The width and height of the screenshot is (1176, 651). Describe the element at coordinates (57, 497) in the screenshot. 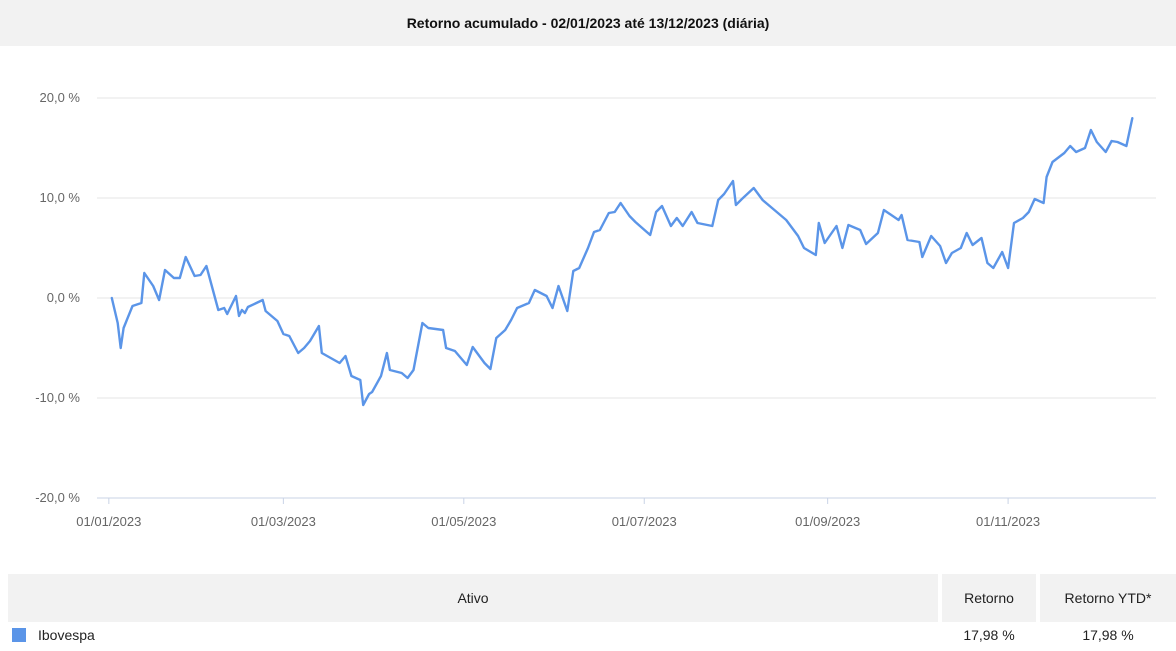

I see `y-tick-label: -20,0 %` at that location.